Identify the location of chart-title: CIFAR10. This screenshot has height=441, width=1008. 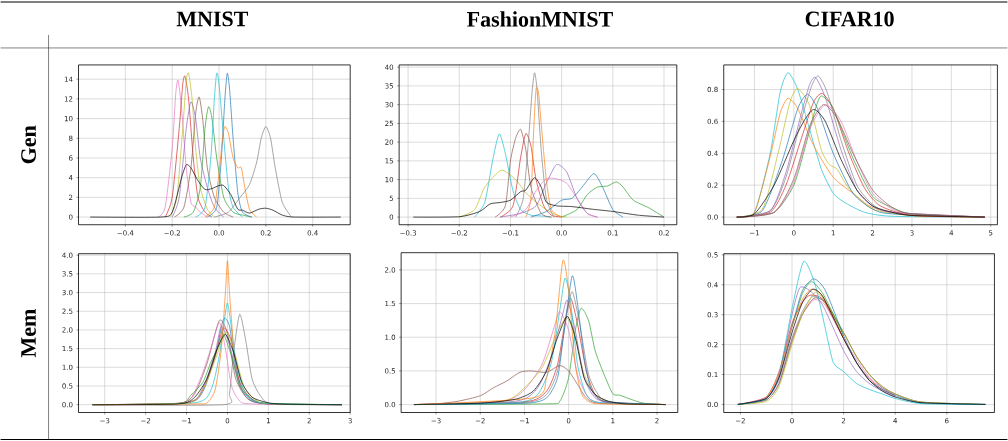
(849, 19).